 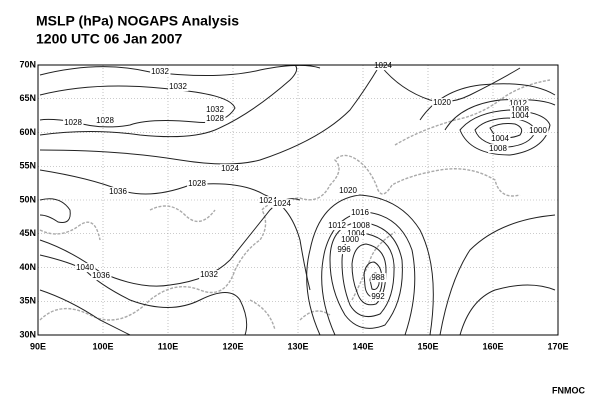 What do you see at coordinates (27, 64) in the screenshot?
I see `y-tick-label: 70N` at bounding box center [27, 64].